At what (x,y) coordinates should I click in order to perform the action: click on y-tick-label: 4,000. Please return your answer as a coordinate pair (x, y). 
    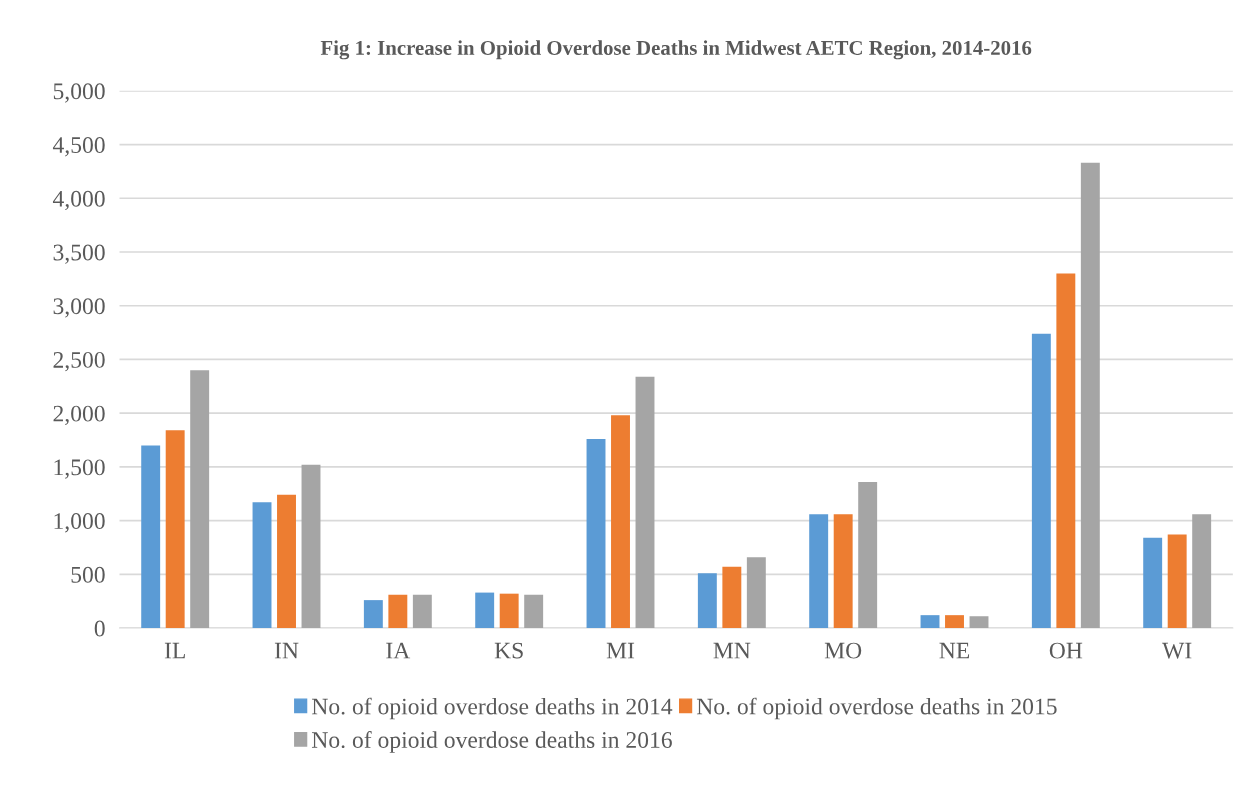
    Looking at the image, I should click on (78, 200).